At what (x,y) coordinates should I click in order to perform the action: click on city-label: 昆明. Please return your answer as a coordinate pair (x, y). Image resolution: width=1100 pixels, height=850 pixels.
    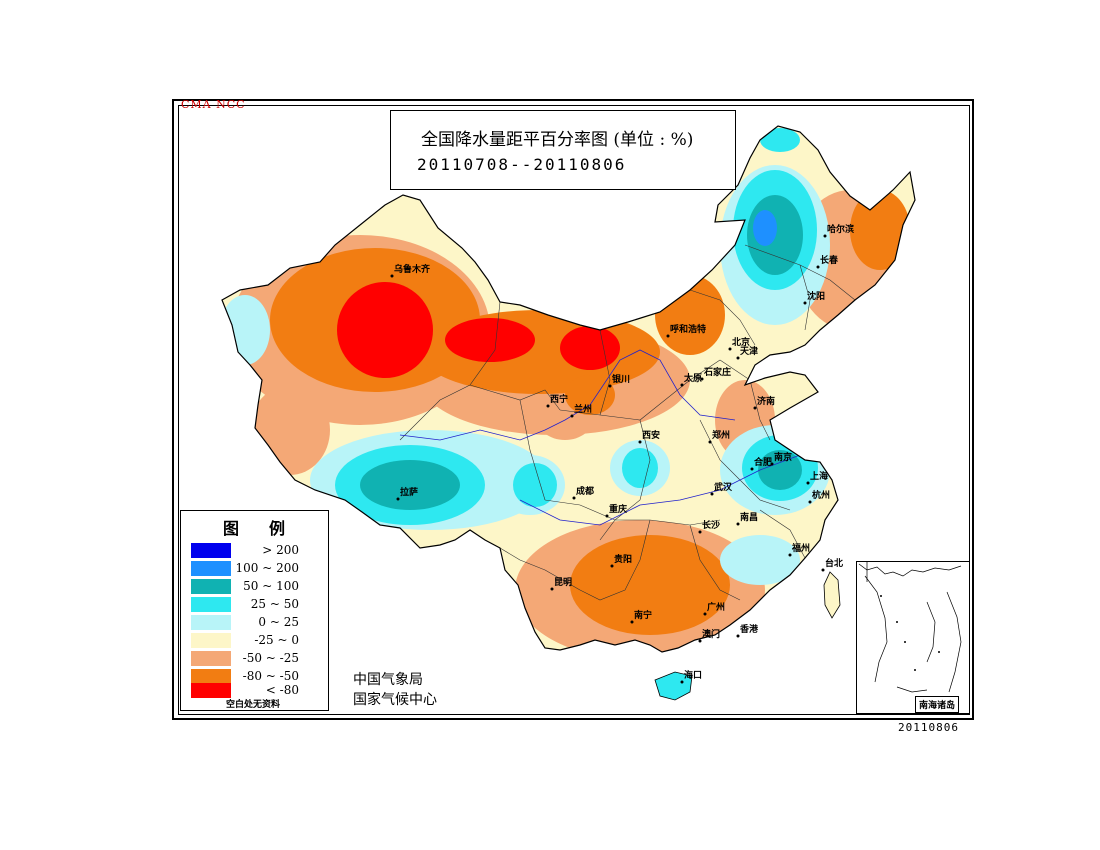
    Looking at the image, I should click on (563, 582).